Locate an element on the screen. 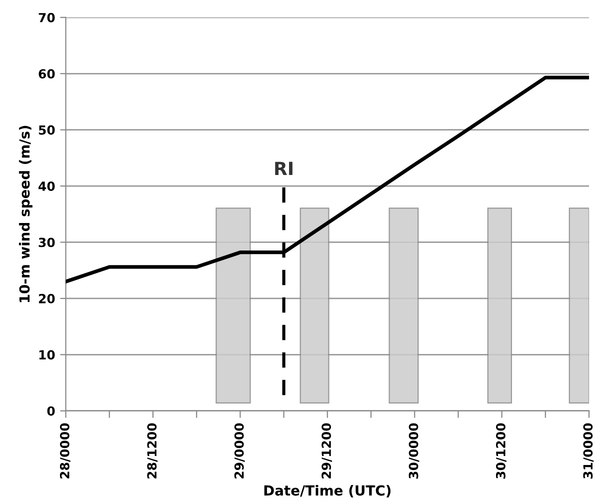  x-axis-title: Date/Time (UTC) is located at coordinates (327, 491).